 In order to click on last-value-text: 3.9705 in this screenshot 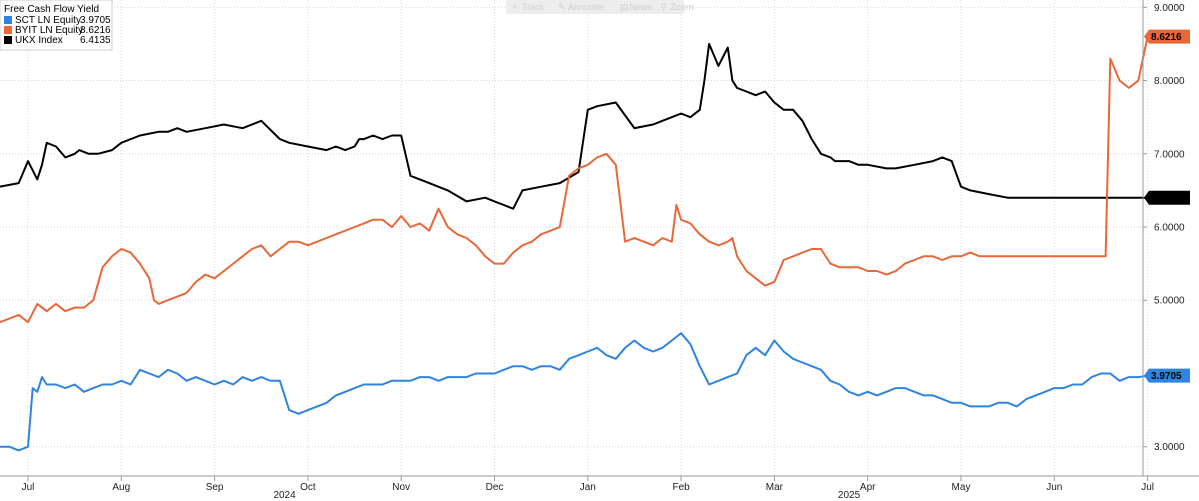, I will do `click(1166, 376)`.